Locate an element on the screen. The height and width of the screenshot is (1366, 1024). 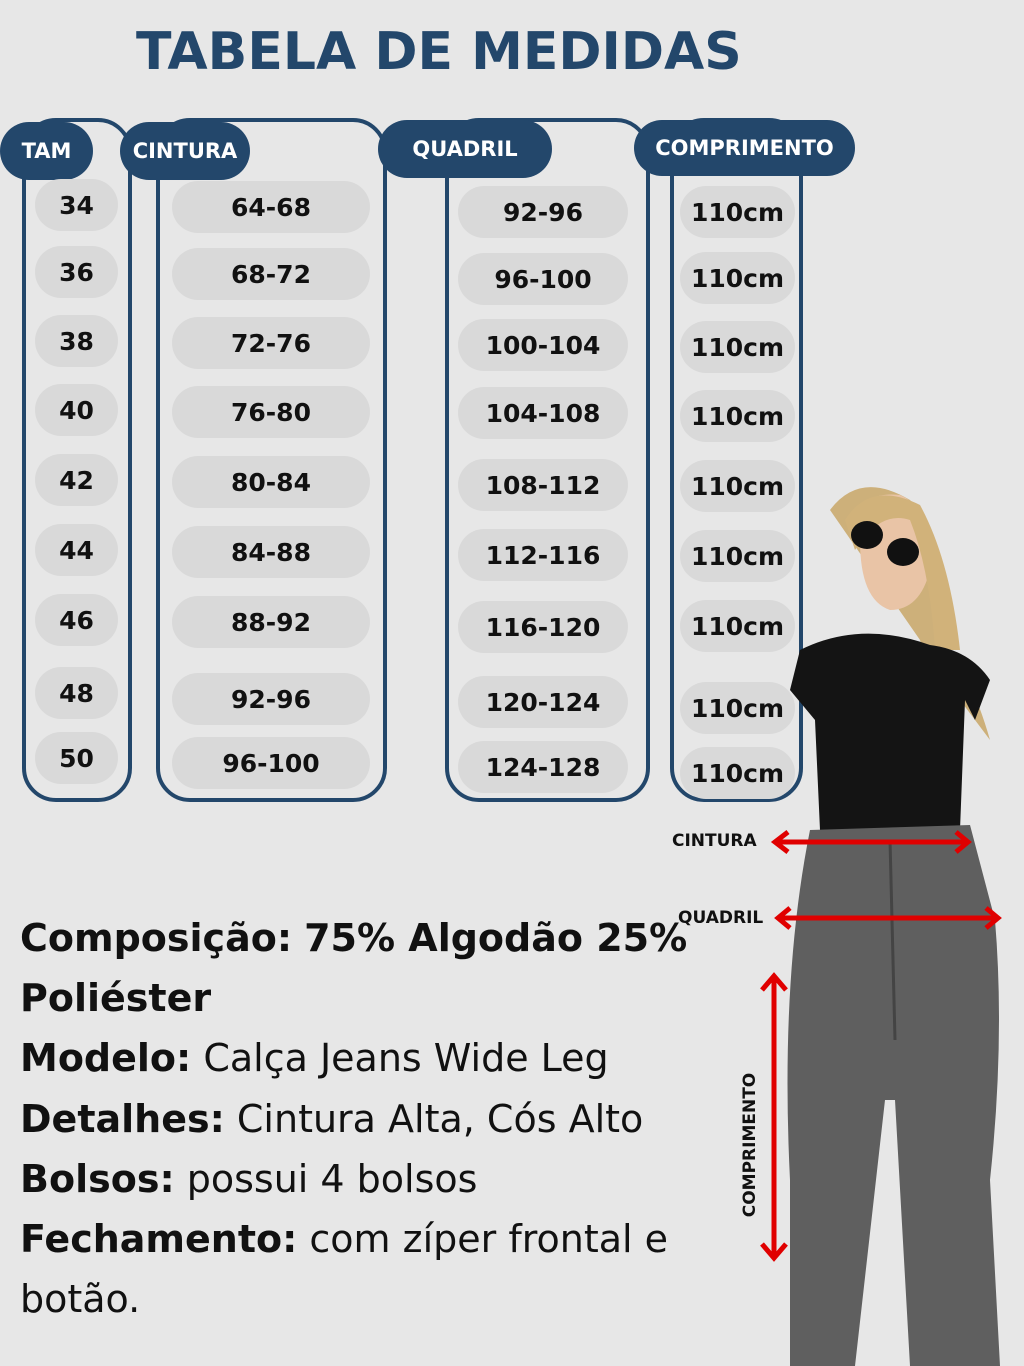
details-value: Cintura Alta, Cós Alto is located at coordinates (440, 1118).